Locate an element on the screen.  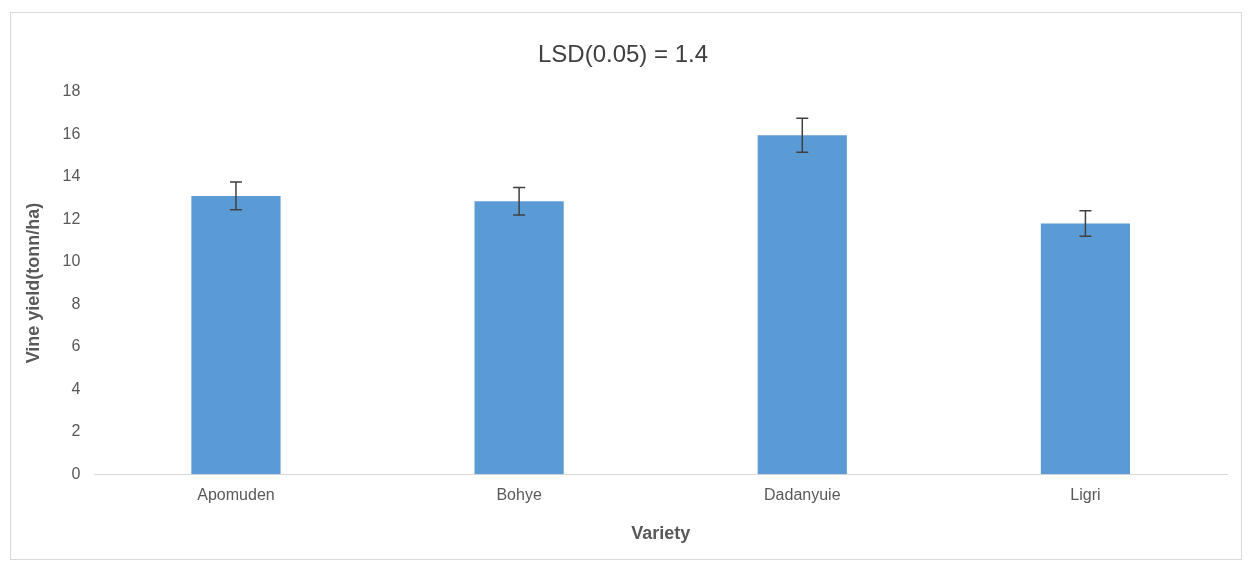
chart-title: LSD(0.05) = 1.4 is located at coordinates (623, 54).